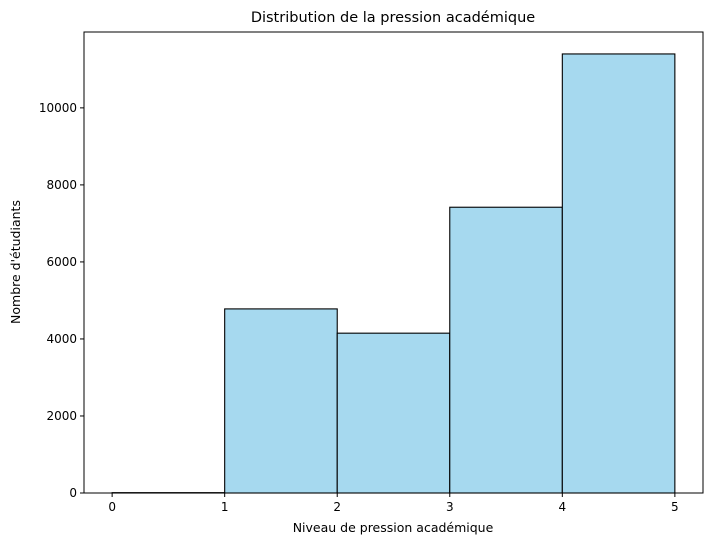 The image size is (713, 547). Describe the element at coordinates (61, 185) in the screenshot. I see `y-tick-label-4: 8000` at that location.